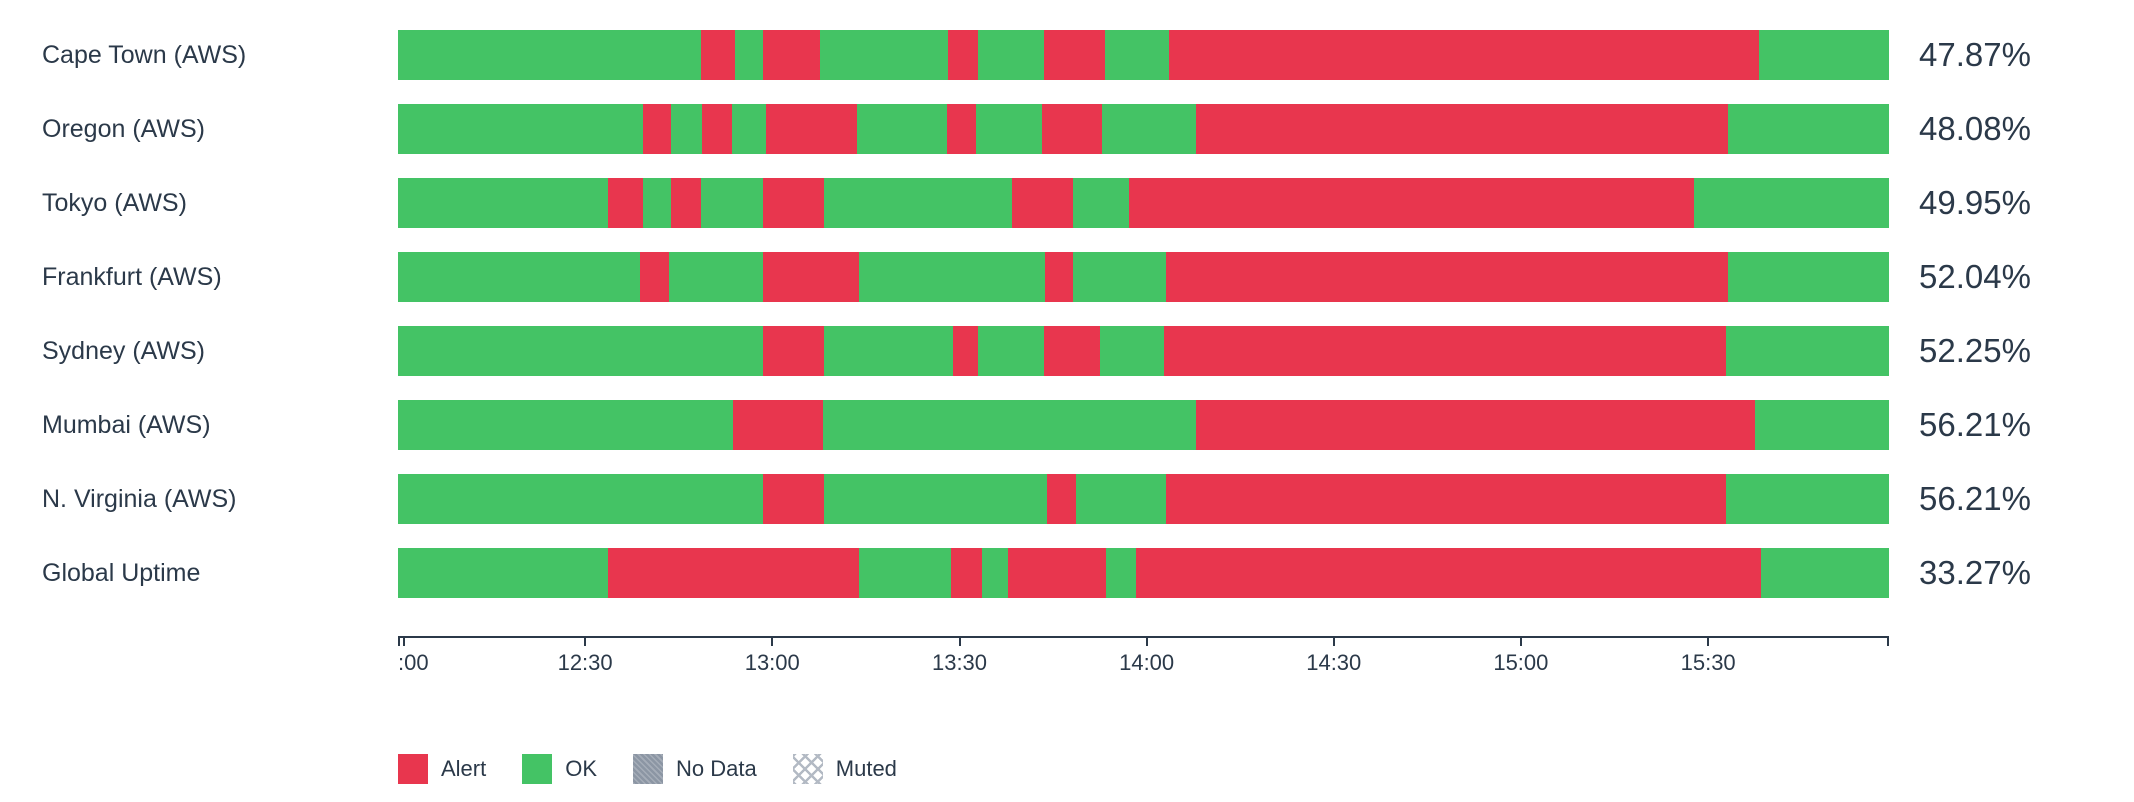  What do you see at coordinates (139, 499) in the screenshot?
I see `region-label: N. Virginia (AWS)` at bounding box center [139, 499].